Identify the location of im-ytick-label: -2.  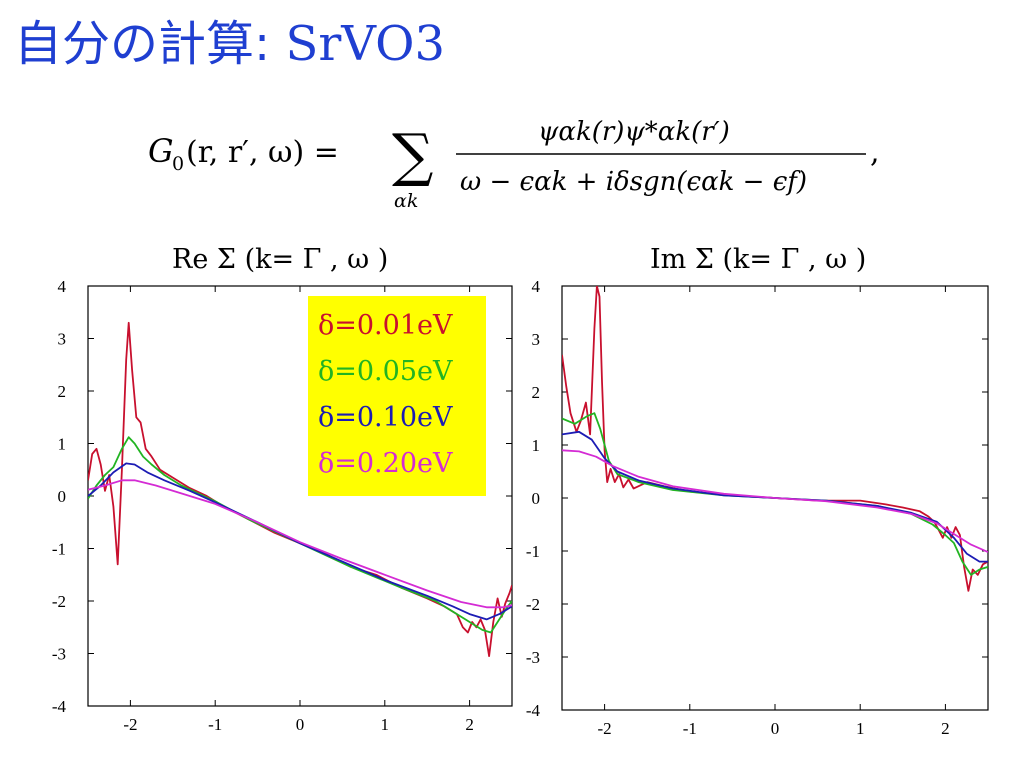
(533, 604).